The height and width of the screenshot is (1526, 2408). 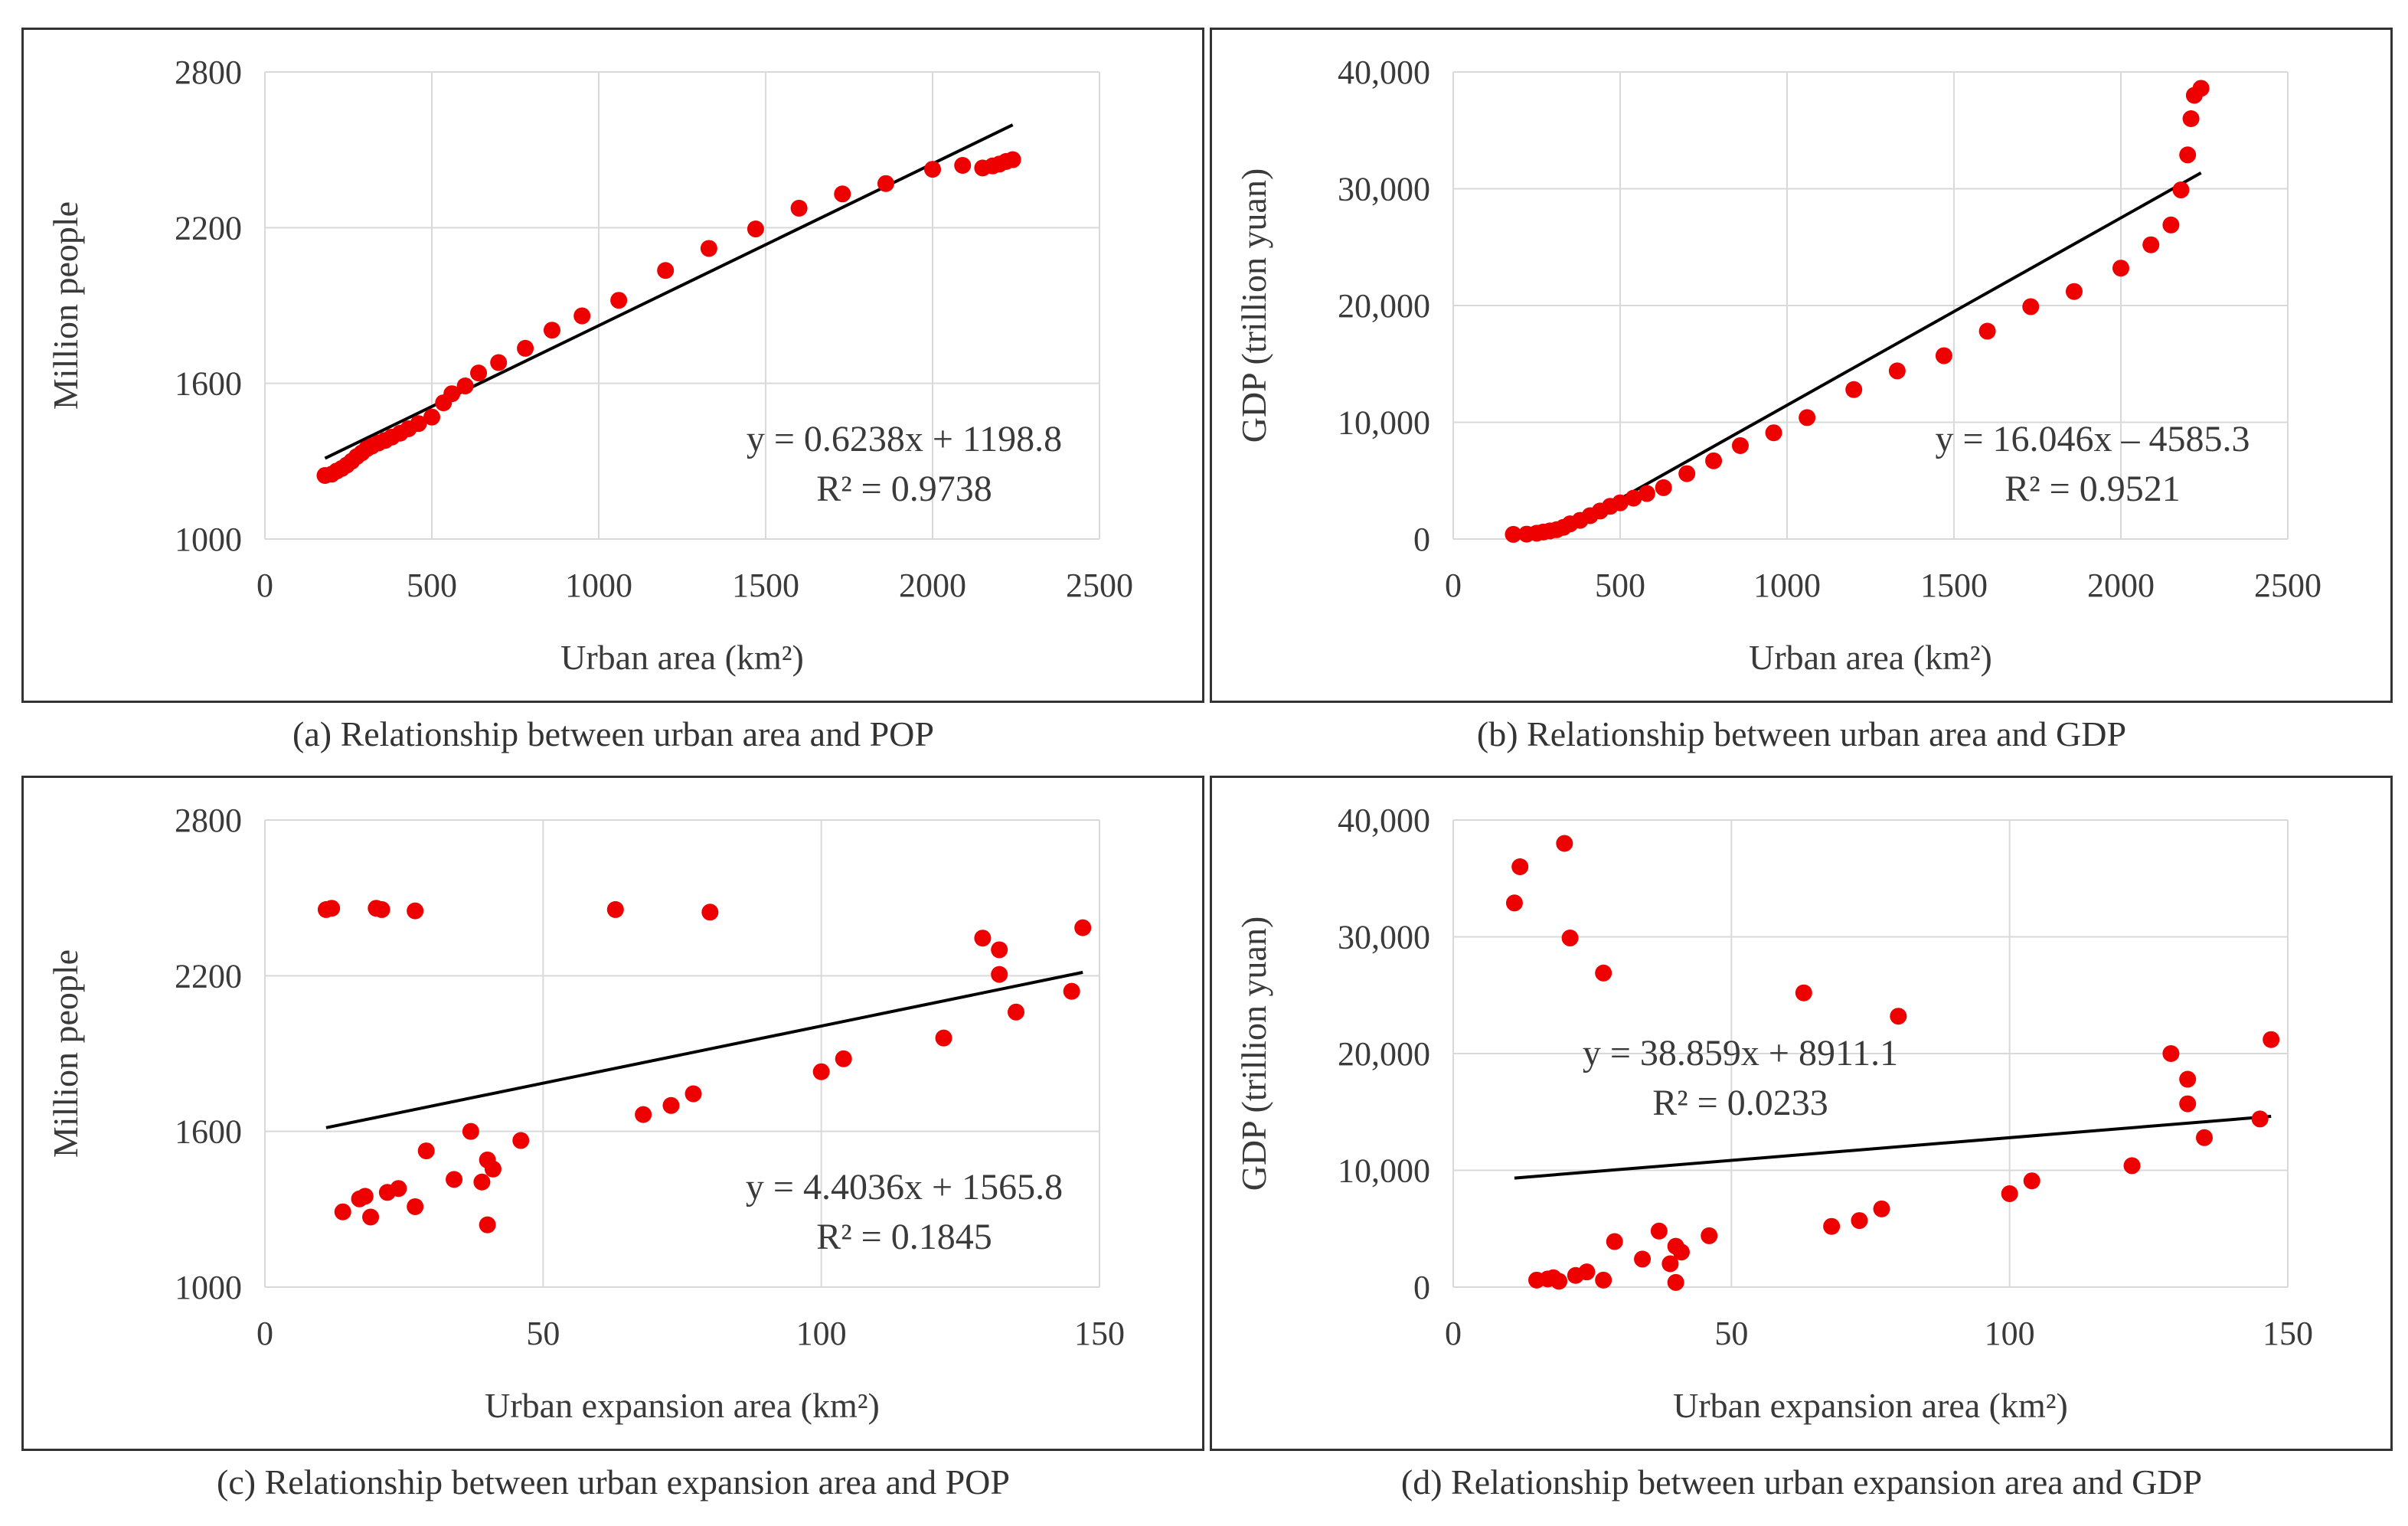 I want to click on r-squared-label: R² = 0.1845, so click(x=904, y=1237).